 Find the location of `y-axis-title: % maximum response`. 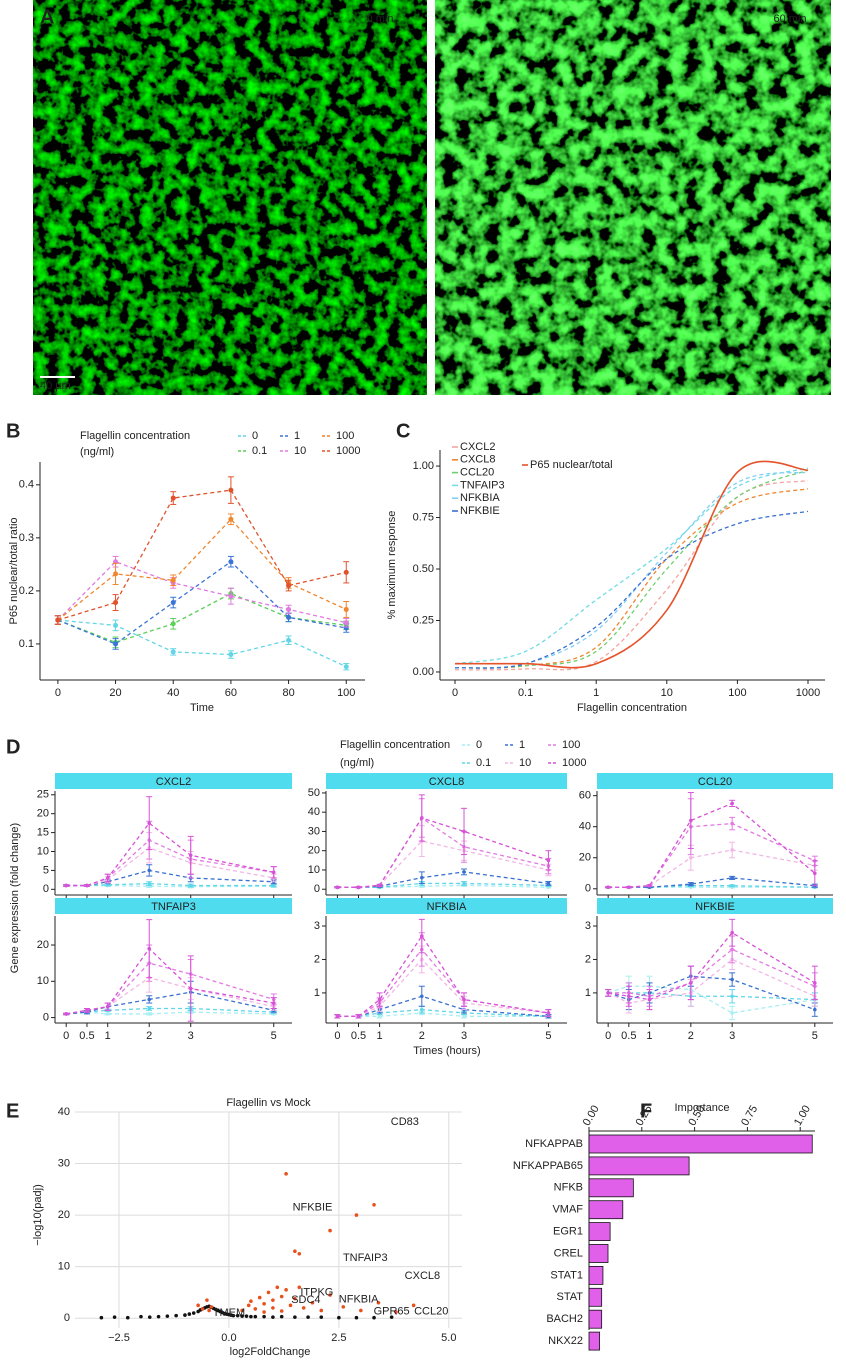

y-axis-title: % maximum response is located at coordinates (392, 565).